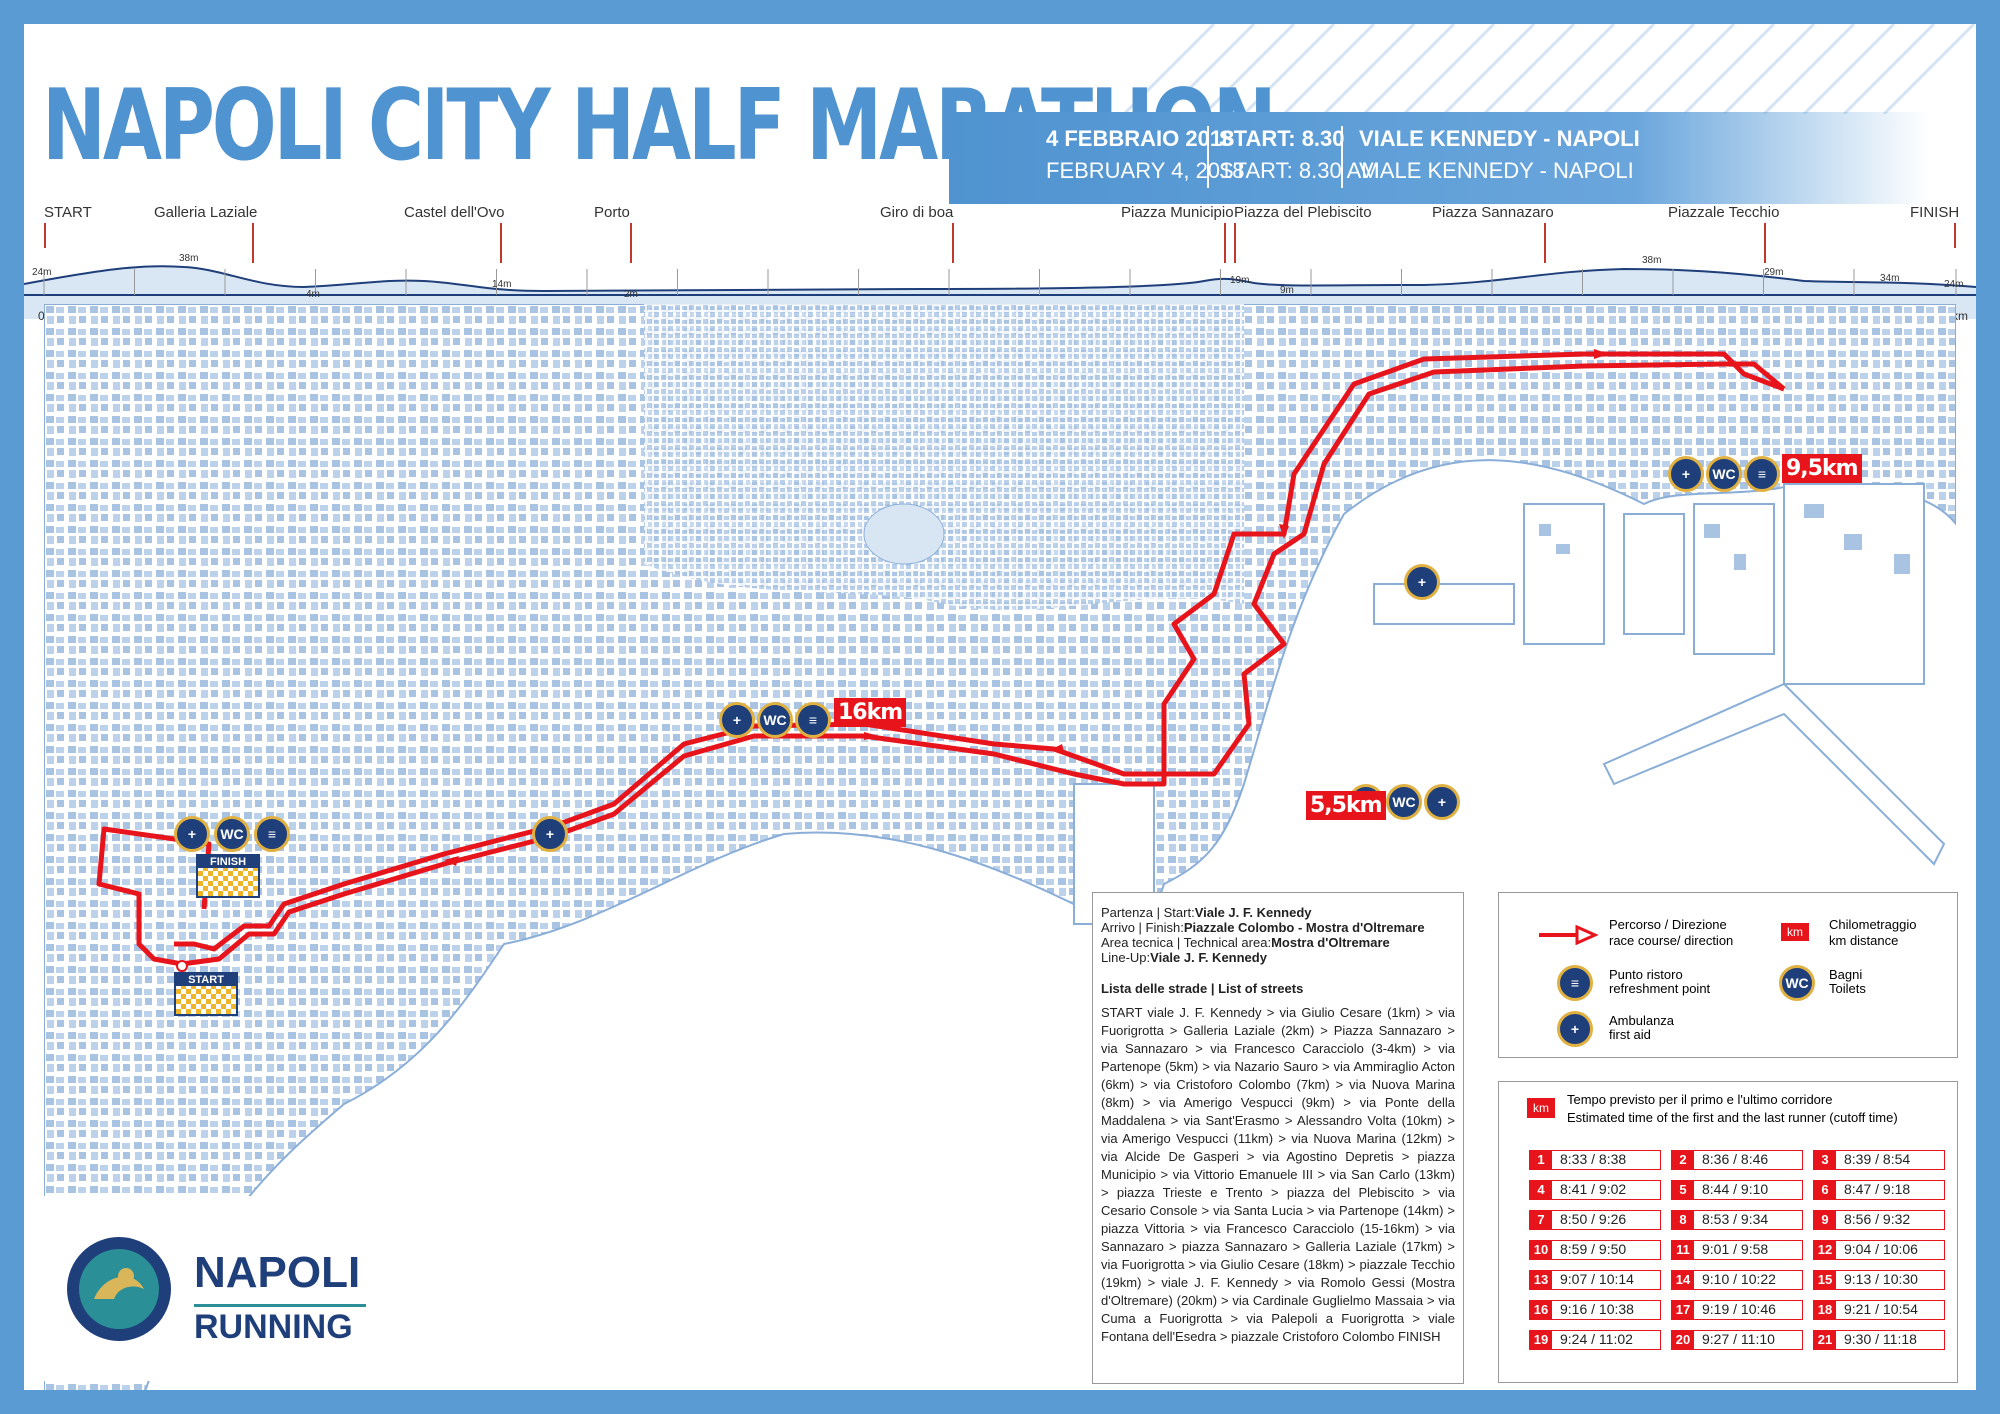 The width and height of the screenshot is (2000, 1414). What do you see at coordinates (1879, 1250) in the screenshot?
I see `cutoff-row: 12 9:04 / 10:06` at bounding box center [1879, 1250].